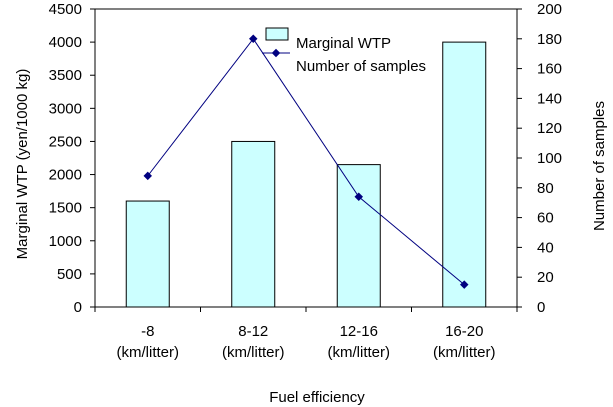 This screenshot has width=613, height=407. I want to click on legend-bar-label: Marginal WTP, so click(343, 43).